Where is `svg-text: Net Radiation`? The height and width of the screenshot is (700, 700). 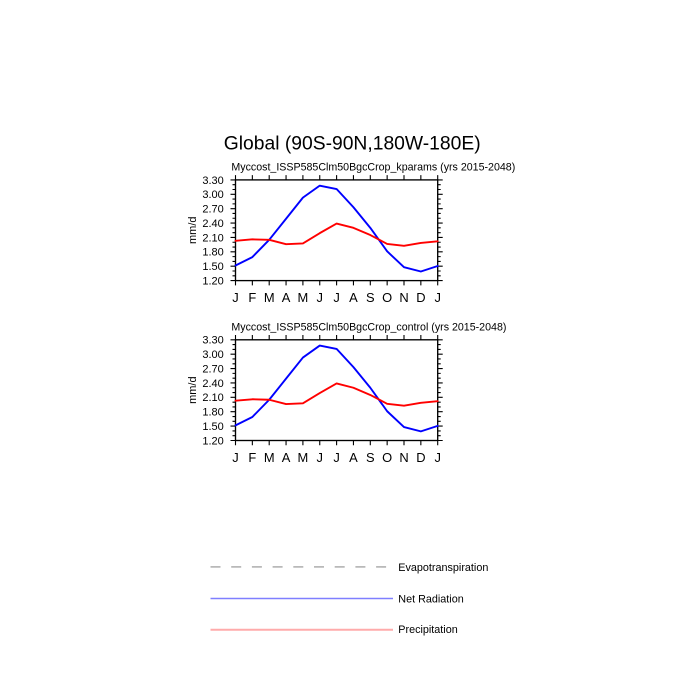
svg-text: Net Radiation is located at coordinates (430, 599).